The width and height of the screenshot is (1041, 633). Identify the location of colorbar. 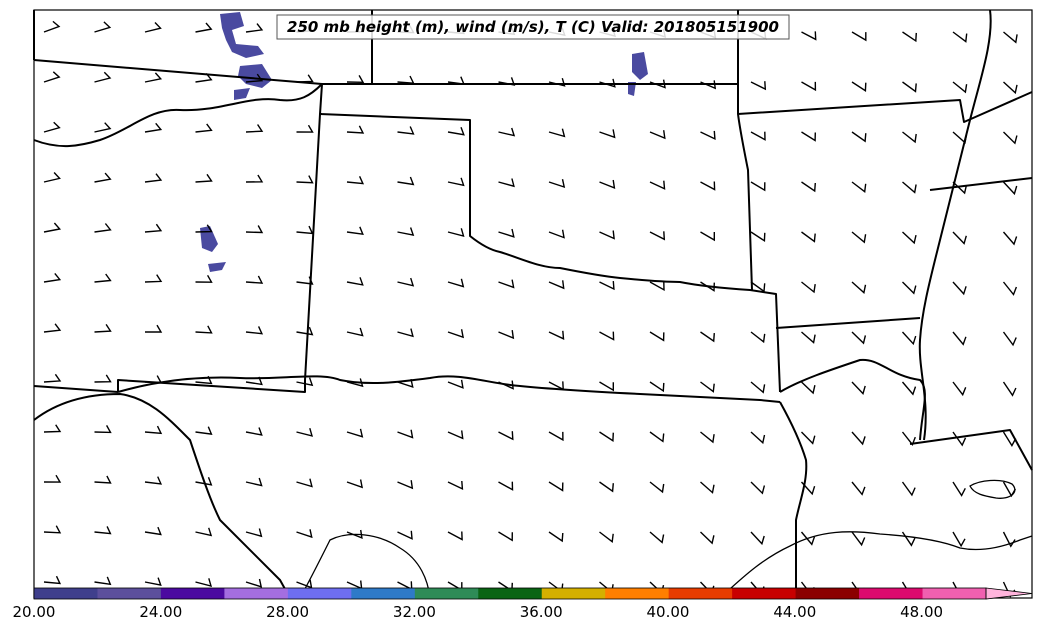
(533, 593).